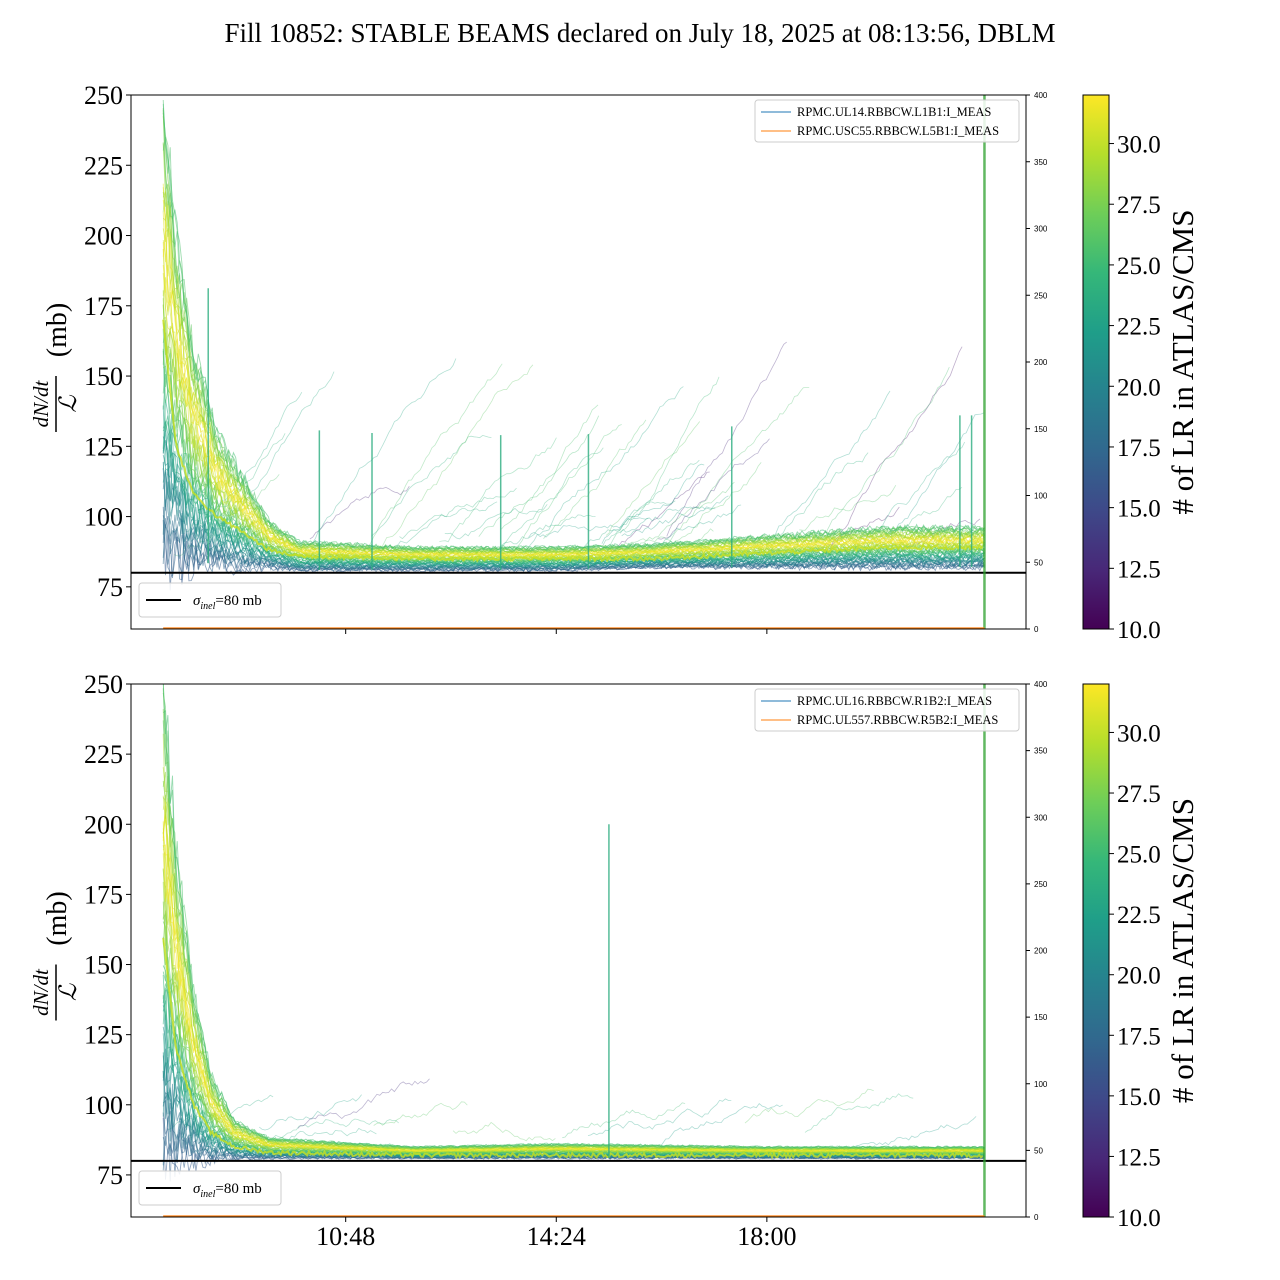 This screenshot has width=1280, height=1280. I want to click on y2-tick-label: 0, so click(1036, 1217).